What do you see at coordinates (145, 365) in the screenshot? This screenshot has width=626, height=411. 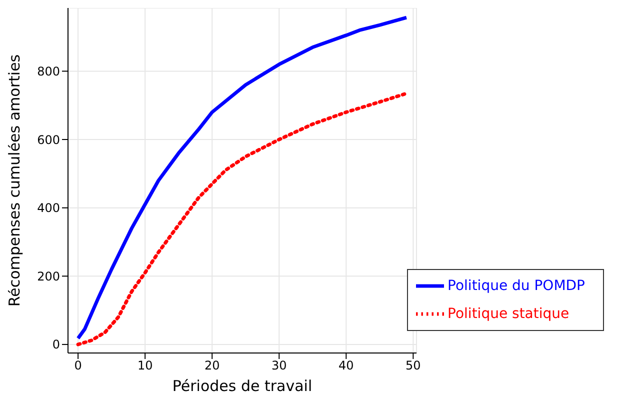 I see `x-tick-label: 10` at bounding box center [145, 365].